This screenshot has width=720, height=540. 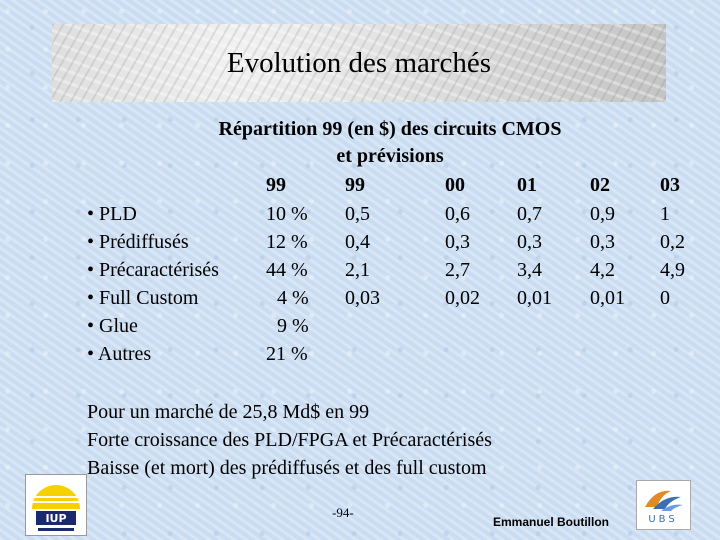 What do you see at coordinates (602, 270) in the screenshot?
I see `row-value: 4,2` at bounding box center [602, 270].